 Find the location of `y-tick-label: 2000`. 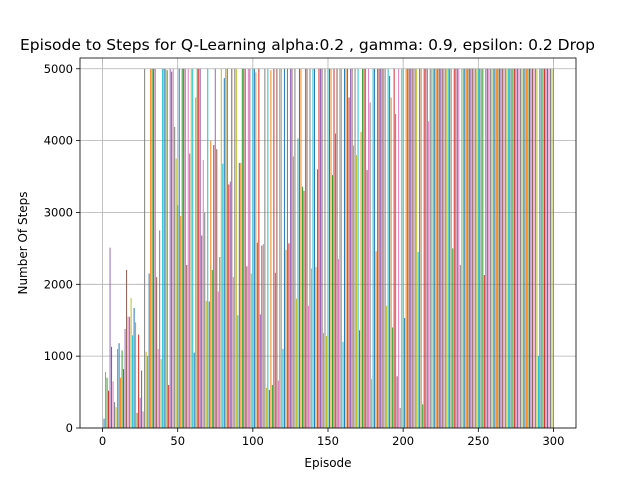

y-tick-label: 2000 is located at coordinates (58, 284).